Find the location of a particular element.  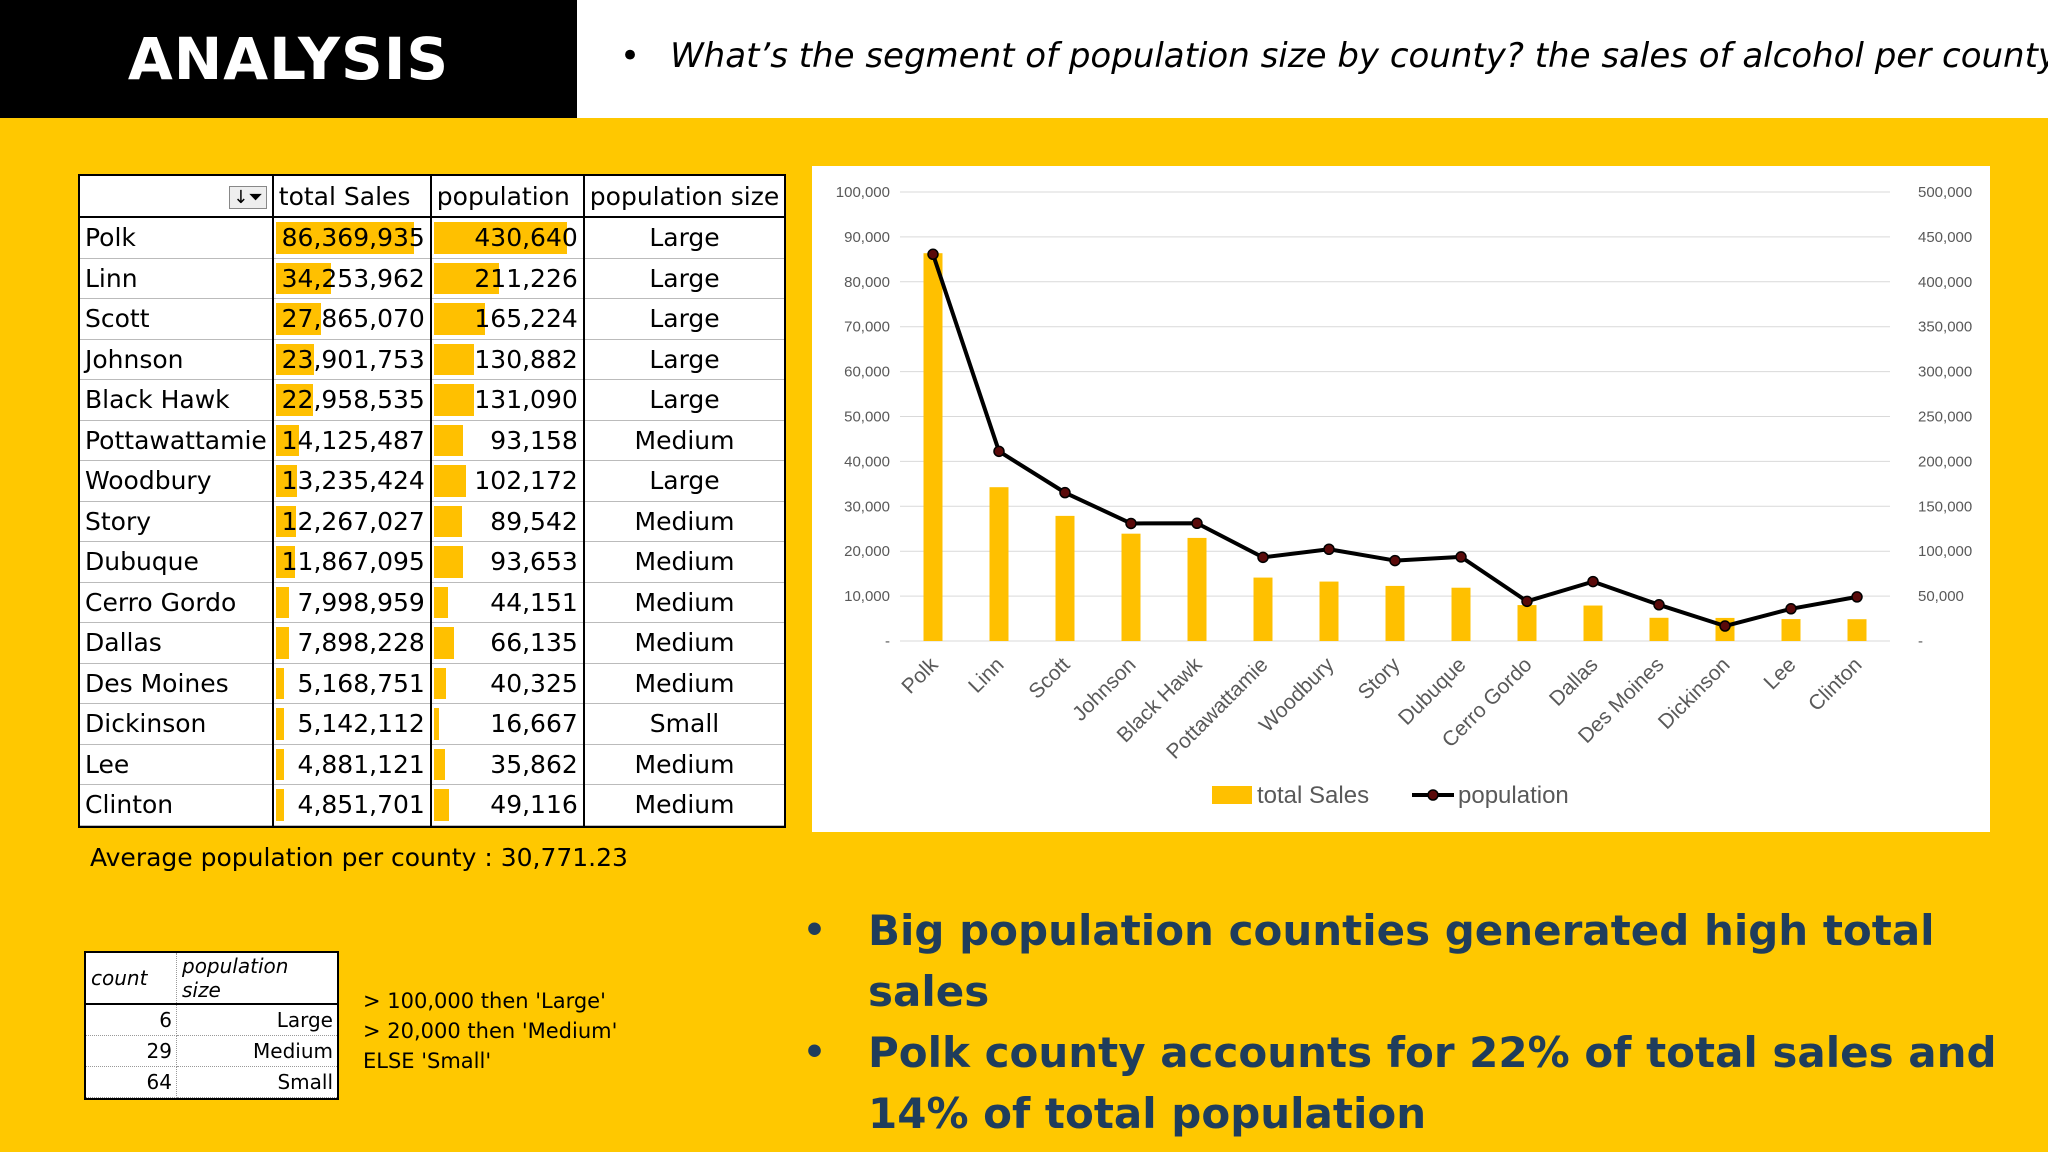

sales-value: 86,369,935 is located at coordinates (353, 238).